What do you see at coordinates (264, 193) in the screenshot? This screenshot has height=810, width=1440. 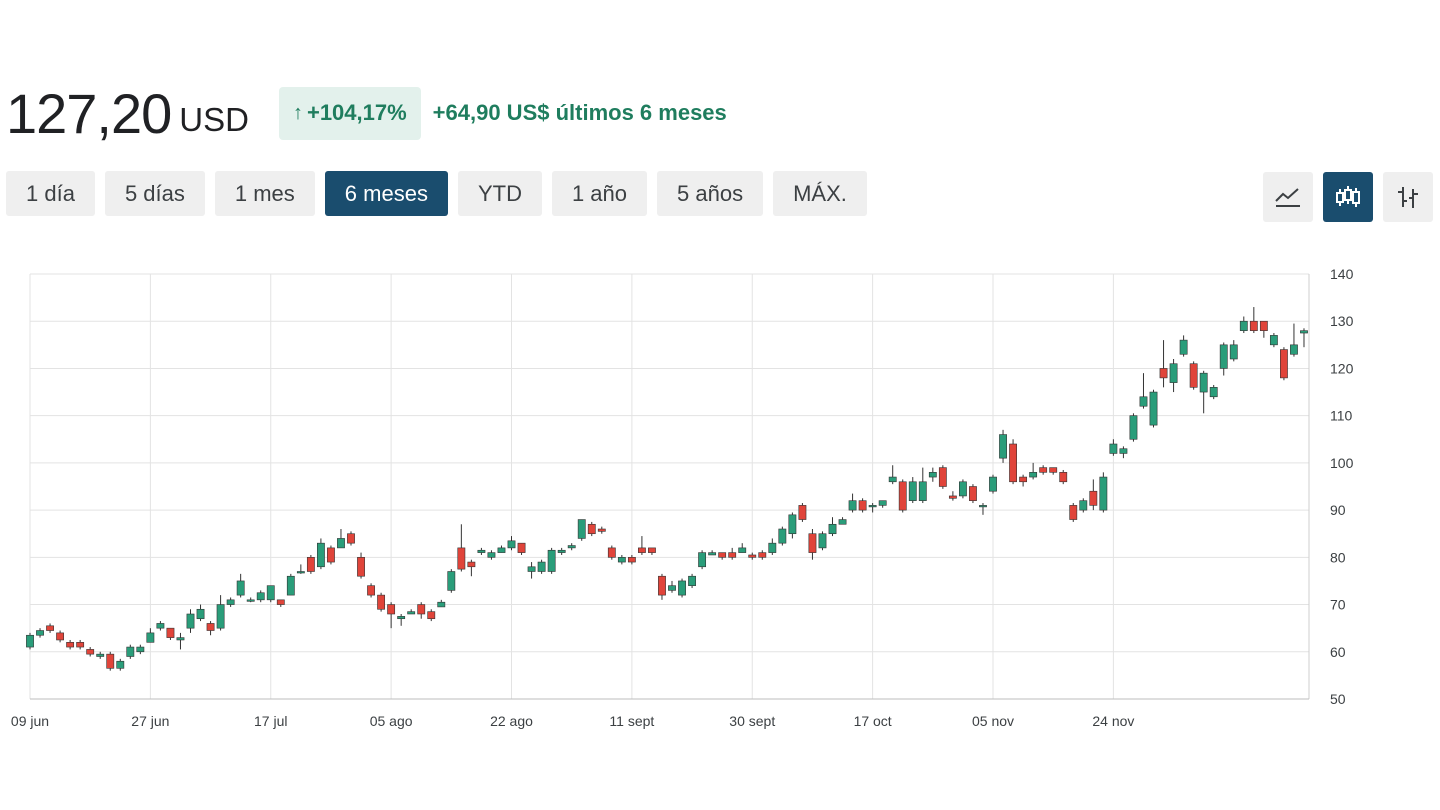 I see `range-button-1-month: 1 mes` at bounding box center [264, 193].